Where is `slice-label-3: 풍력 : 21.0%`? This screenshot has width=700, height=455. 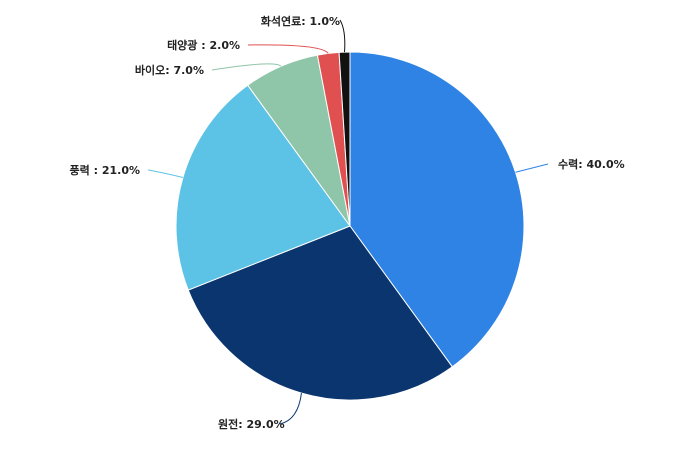 slice-label-3: 풍력 : 21.0% is located at coordinates (105, 170).